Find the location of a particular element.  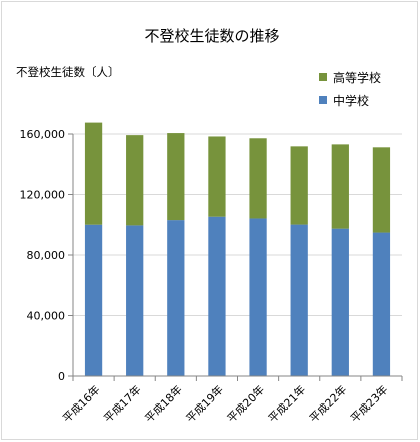

y-tick-label: 160,000 is located at coordinates (43, 134).